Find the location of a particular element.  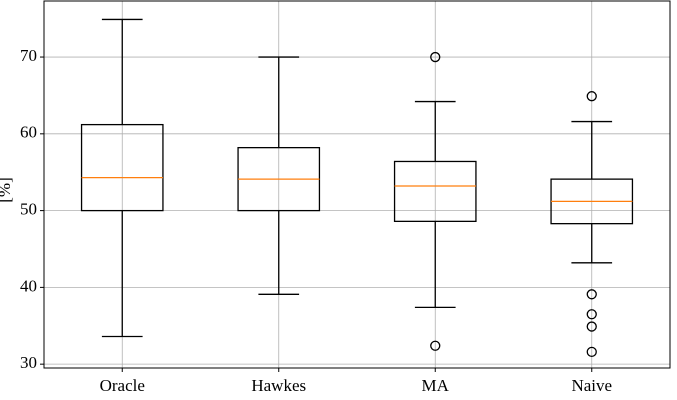

x-tick-label: MA is located at coordinates (436, 385).